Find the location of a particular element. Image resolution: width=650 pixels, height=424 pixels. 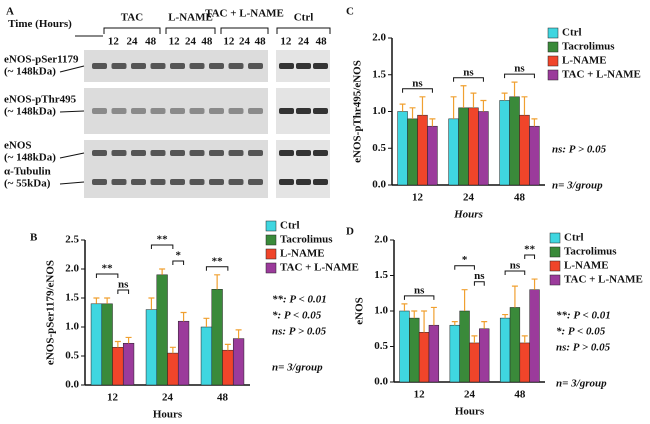

time-label-text: Time (Hours) is located at coordinates (40, 24).